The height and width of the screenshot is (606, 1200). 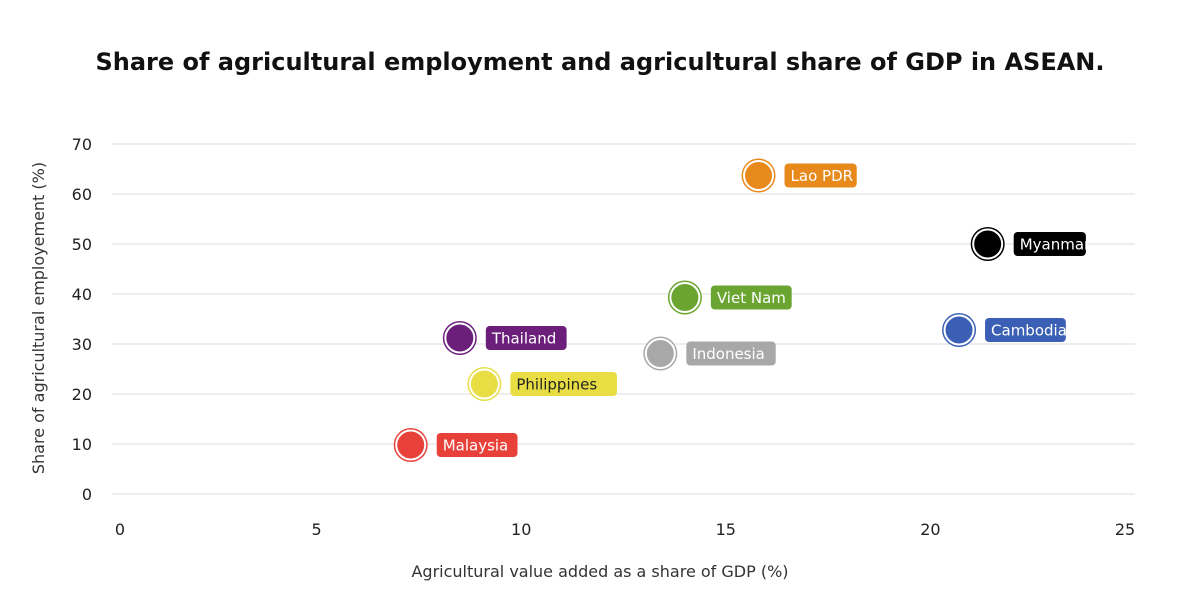 I want to click on data-point: Myanmar, so click(x=1030, y=244).